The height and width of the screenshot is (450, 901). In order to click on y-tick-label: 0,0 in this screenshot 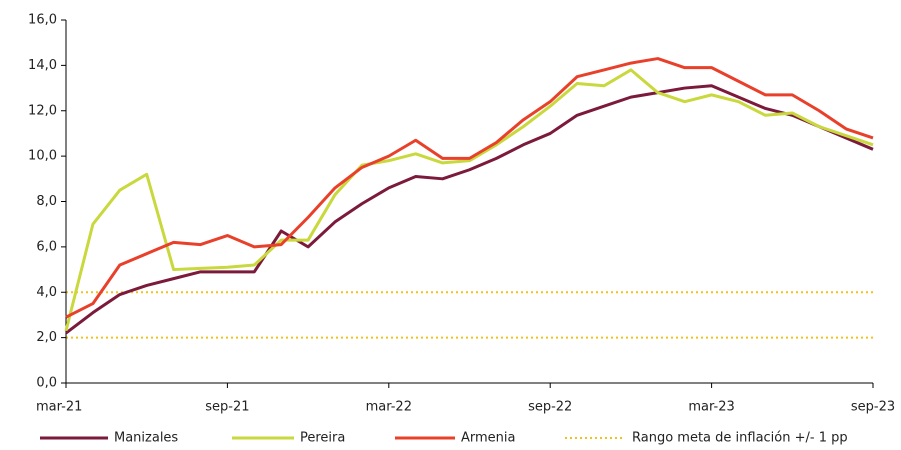, I will do `click(46, 383)`.